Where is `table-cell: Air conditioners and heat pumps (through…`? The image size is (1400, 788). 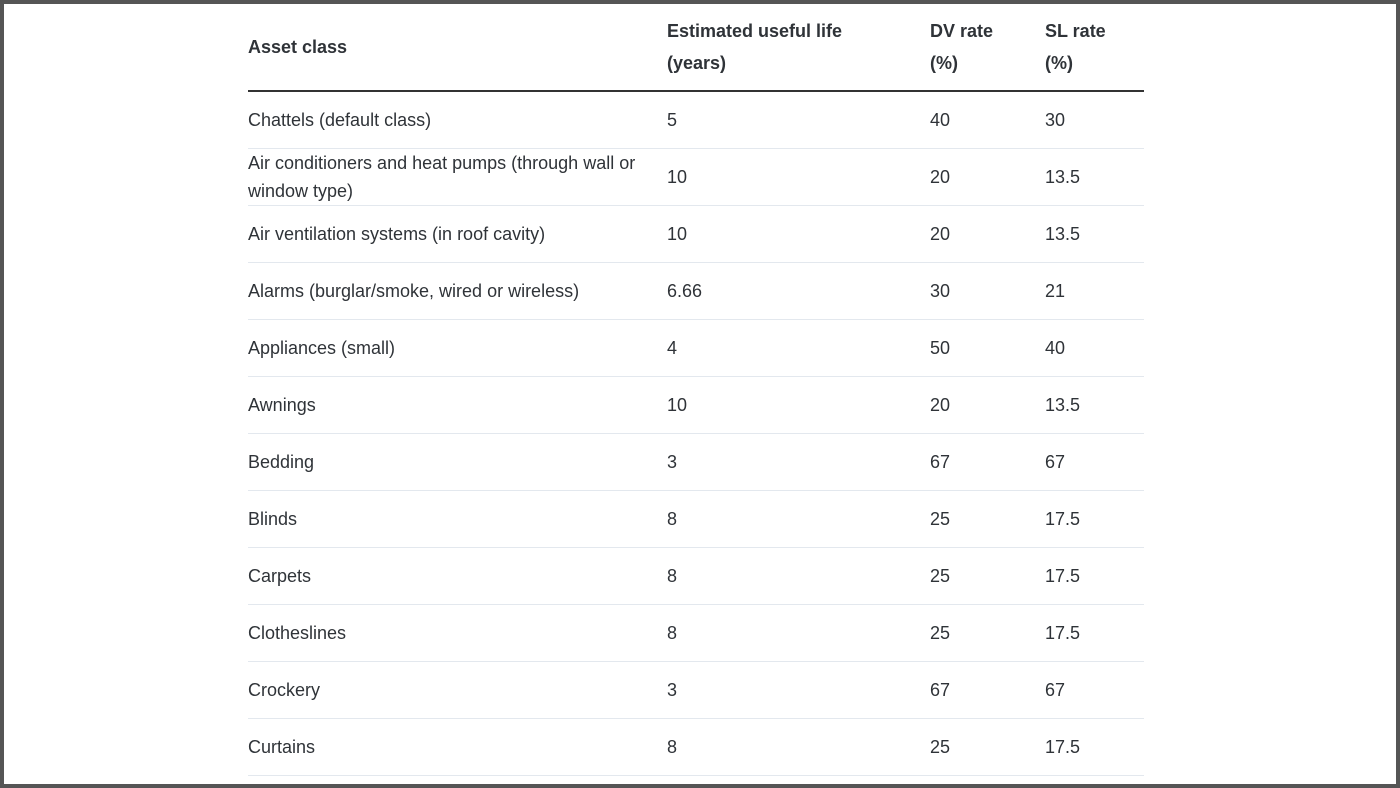
table-cell: Air conditioners and heat pumps (through… is located at coordinates (457, 177).